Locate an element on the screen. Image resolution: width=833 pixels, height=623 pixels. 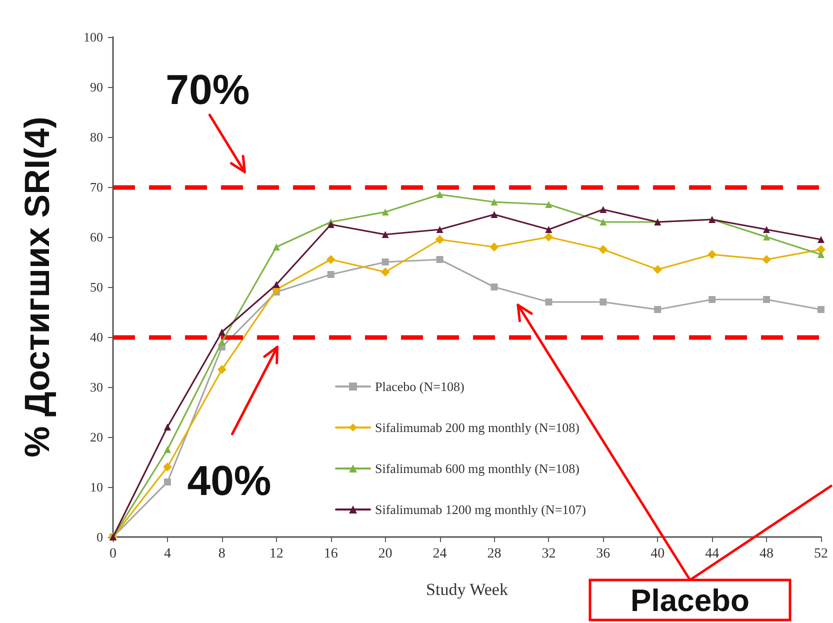
text: Placebo is located at coordinates (690, 600).